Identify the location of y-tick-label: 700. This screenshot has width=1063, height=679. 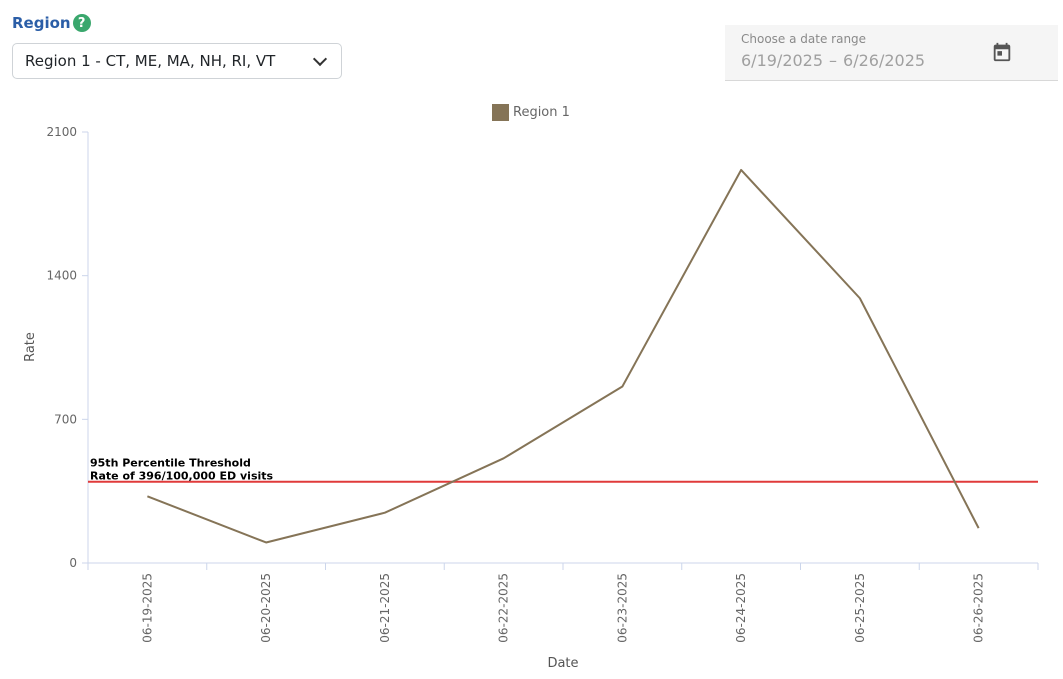
(65, 419).